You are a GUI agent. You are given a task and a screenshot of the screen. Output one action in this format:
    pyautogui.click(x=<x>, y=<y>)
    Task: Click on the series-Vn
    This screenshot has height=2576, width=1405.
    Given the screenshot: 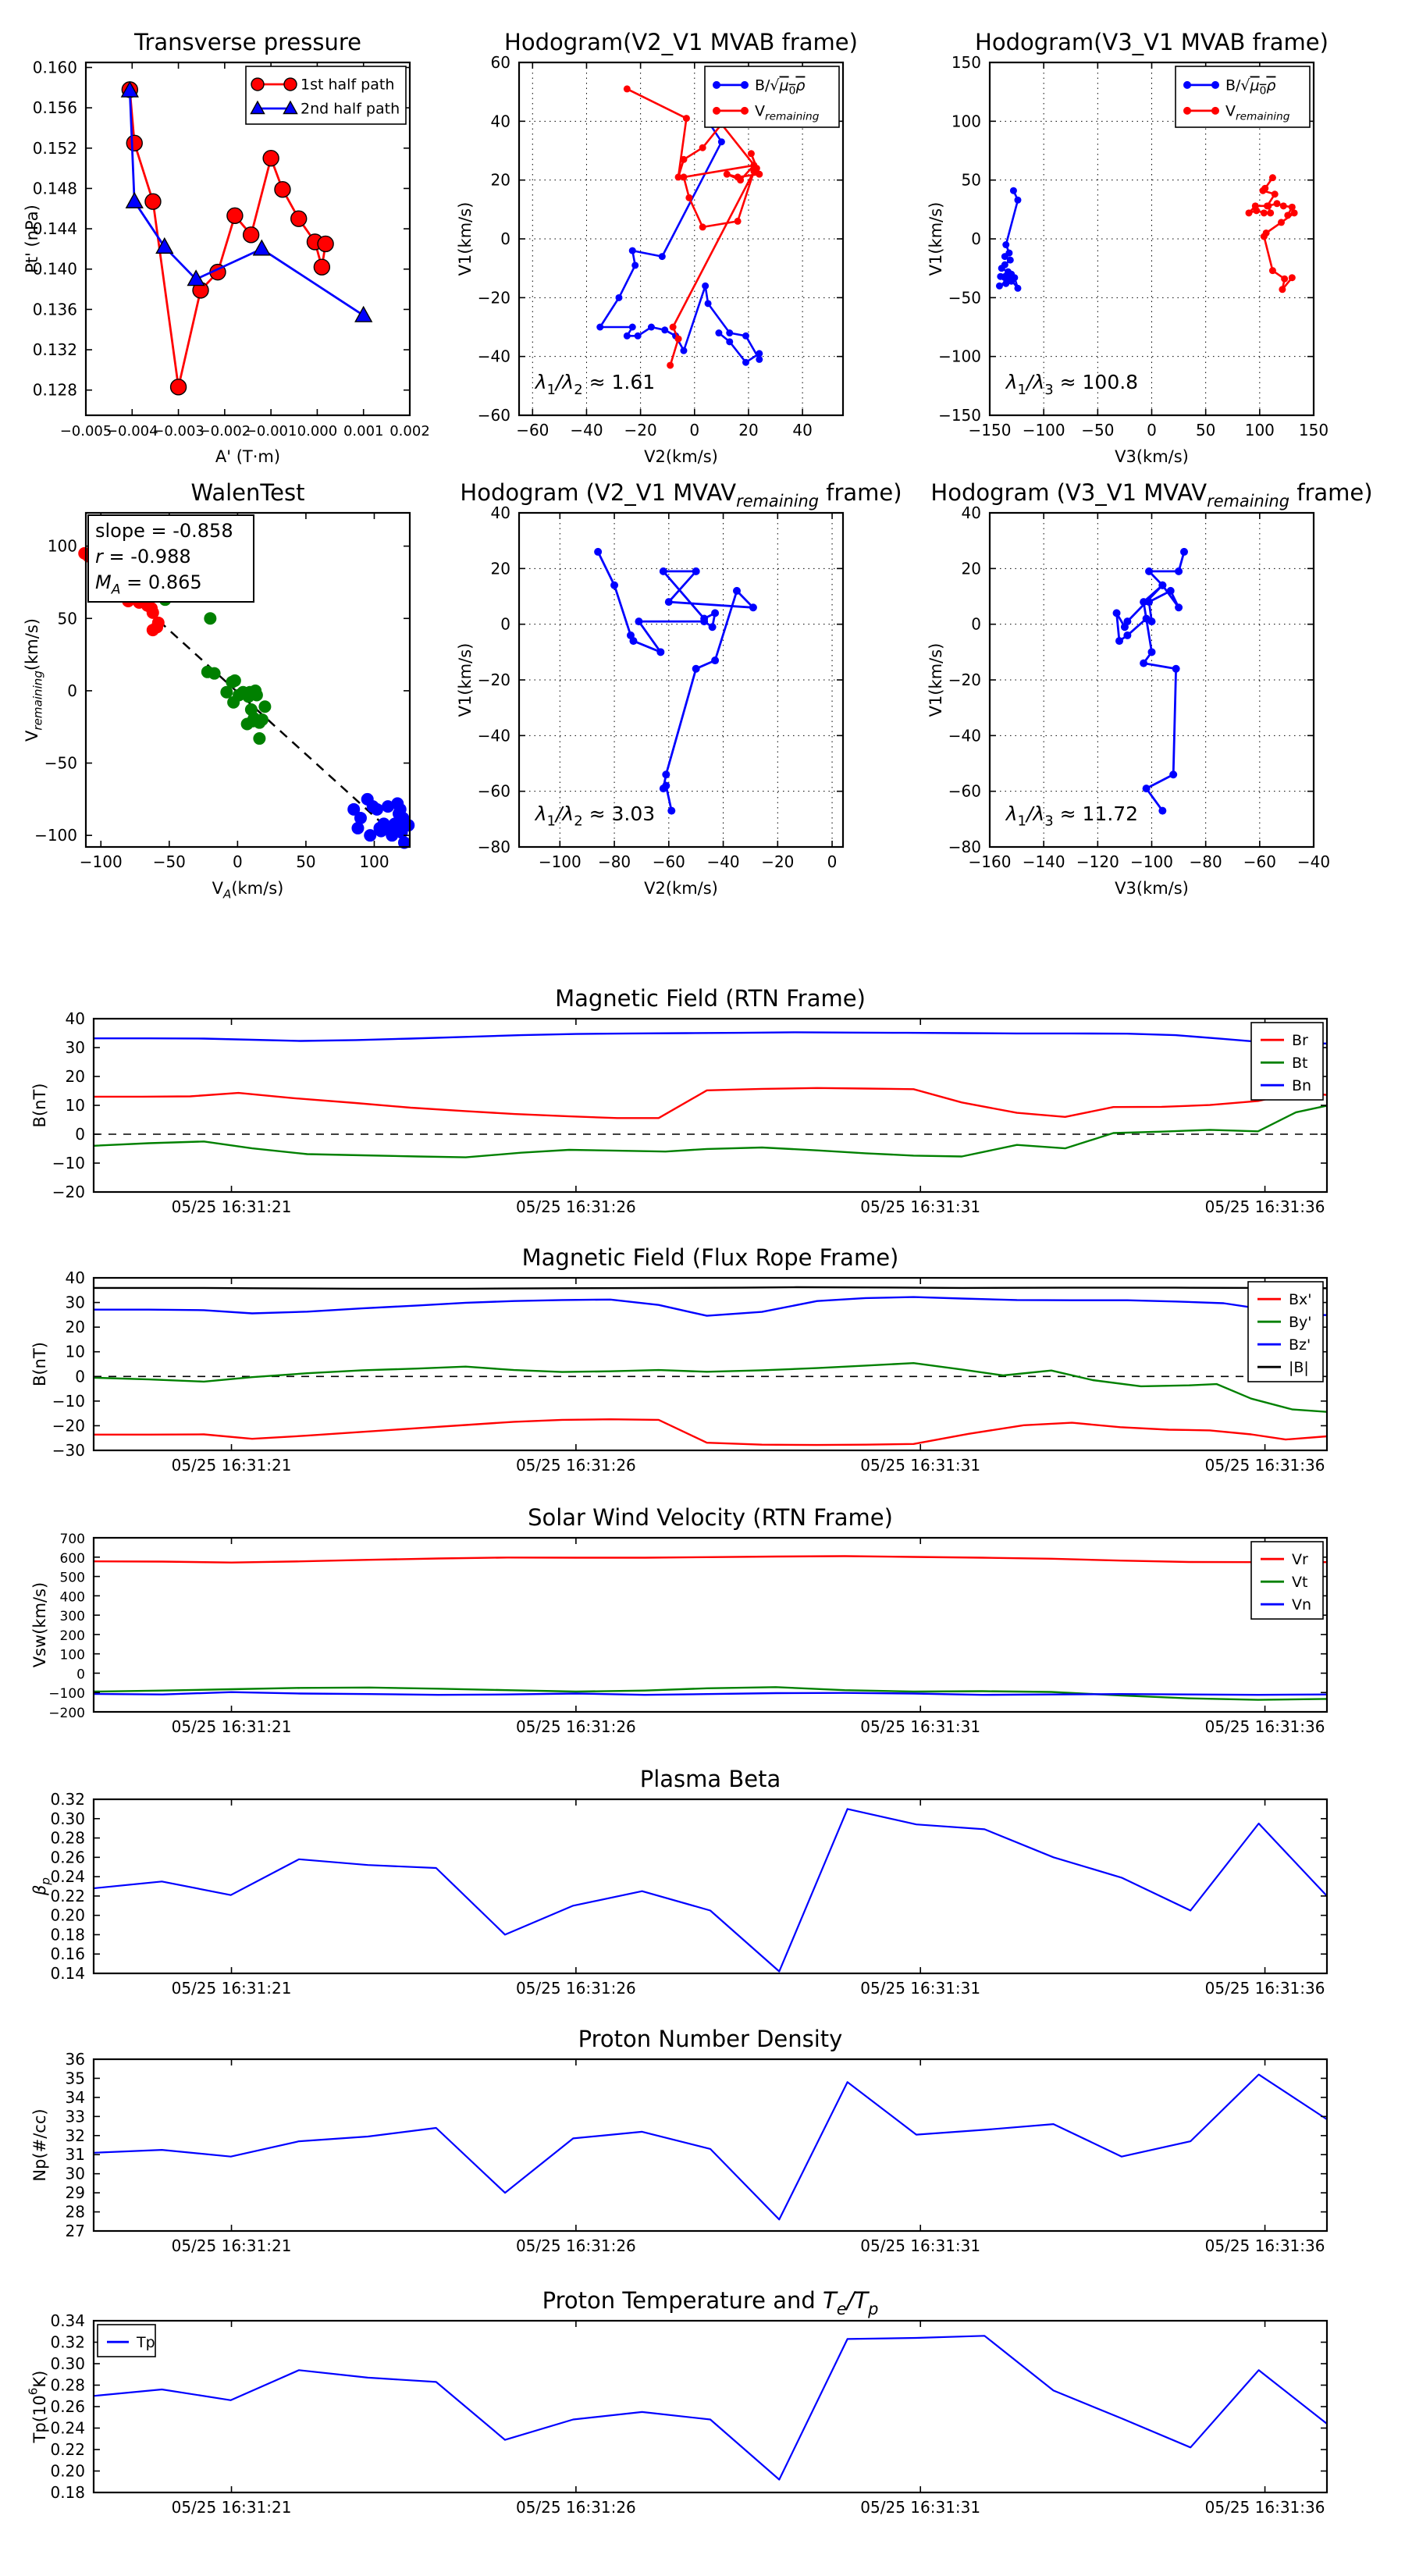 What is the action you would take?
    pyautogui.click(x=711, y=1694)
    